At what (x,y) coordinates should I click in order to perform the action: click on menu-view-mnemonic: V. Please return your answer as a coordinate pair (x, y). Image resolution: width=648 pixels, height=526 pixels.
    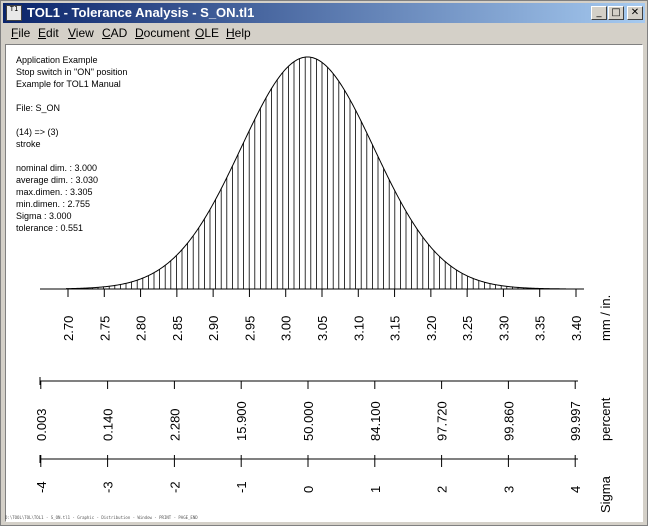
    Looking at the image, I should click on (72, 33).